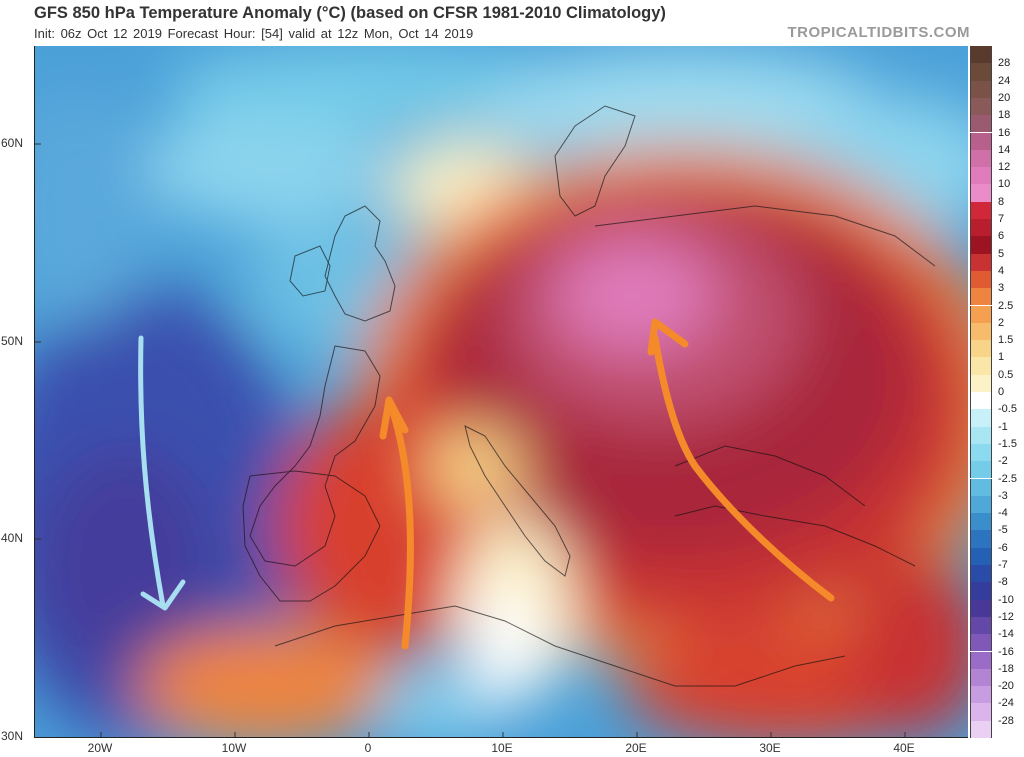  What do you see at coordinates (997, 398) in the screenshot?
I see `colorbar-entry: 0` at bounding box center [997, 398].